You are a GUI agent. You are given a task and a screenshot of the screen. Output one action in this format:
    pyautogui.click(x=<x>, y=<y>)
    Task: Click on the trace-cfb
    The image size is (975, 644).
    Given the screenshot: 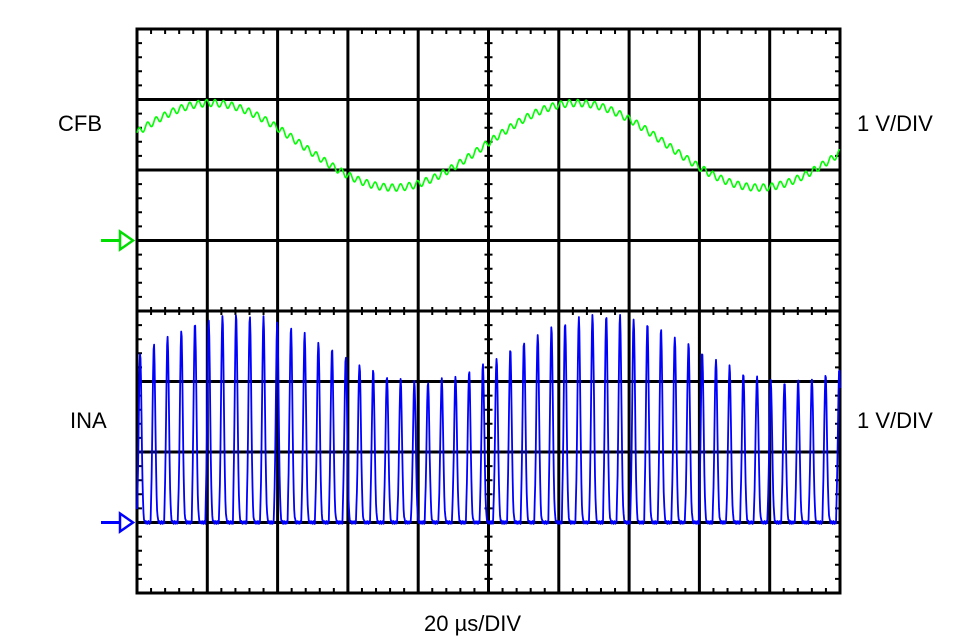 What is the action you would take?
    pyautogui.click(x=488, y=145)
    